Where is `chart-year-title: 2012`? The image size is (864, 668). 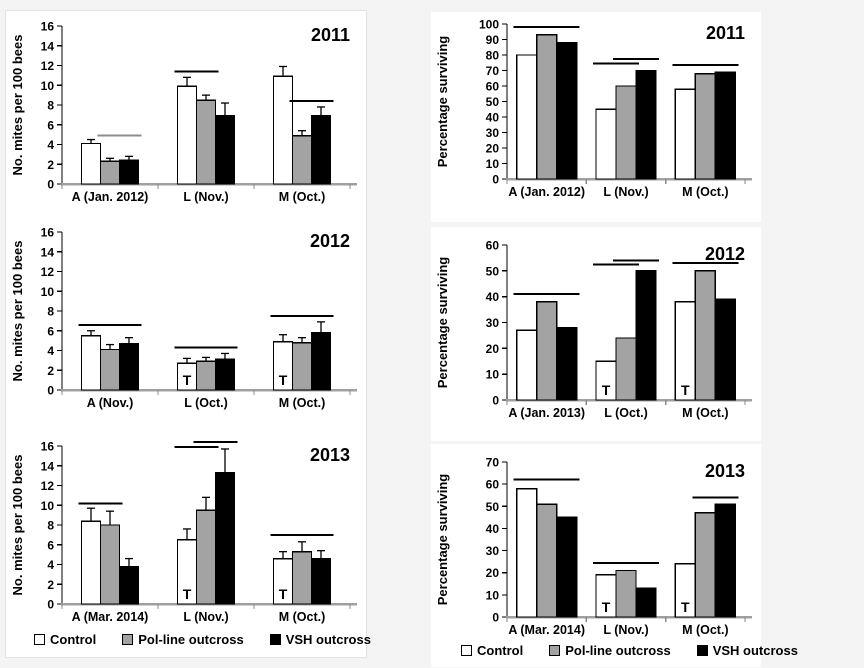
chart-year-title: 2012 is located at coordinates (725, 254).